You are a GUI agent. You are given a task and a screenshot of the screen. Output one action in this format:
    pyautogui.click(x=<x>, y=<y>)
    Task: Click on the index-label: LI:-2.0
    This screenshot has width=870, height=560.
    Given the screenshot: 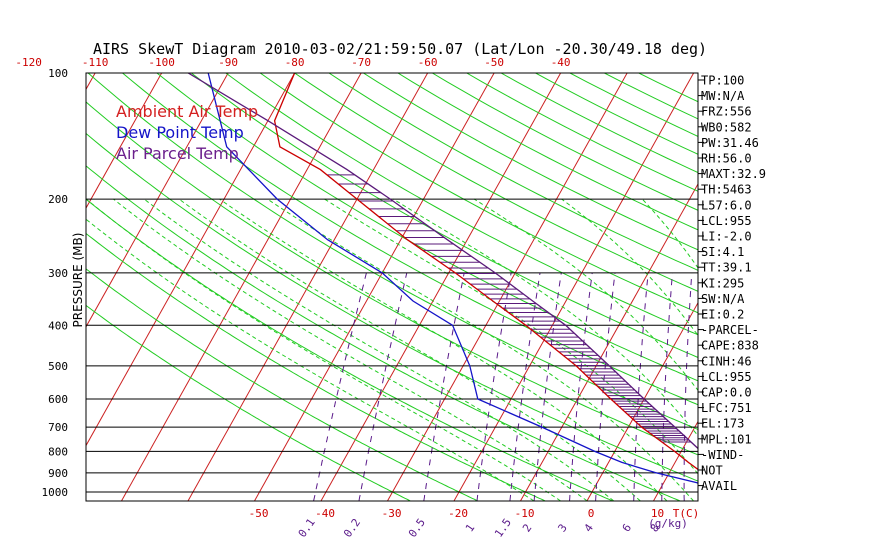 What is the action you would take?
    pyautogui.click(x=726, y=237)
    